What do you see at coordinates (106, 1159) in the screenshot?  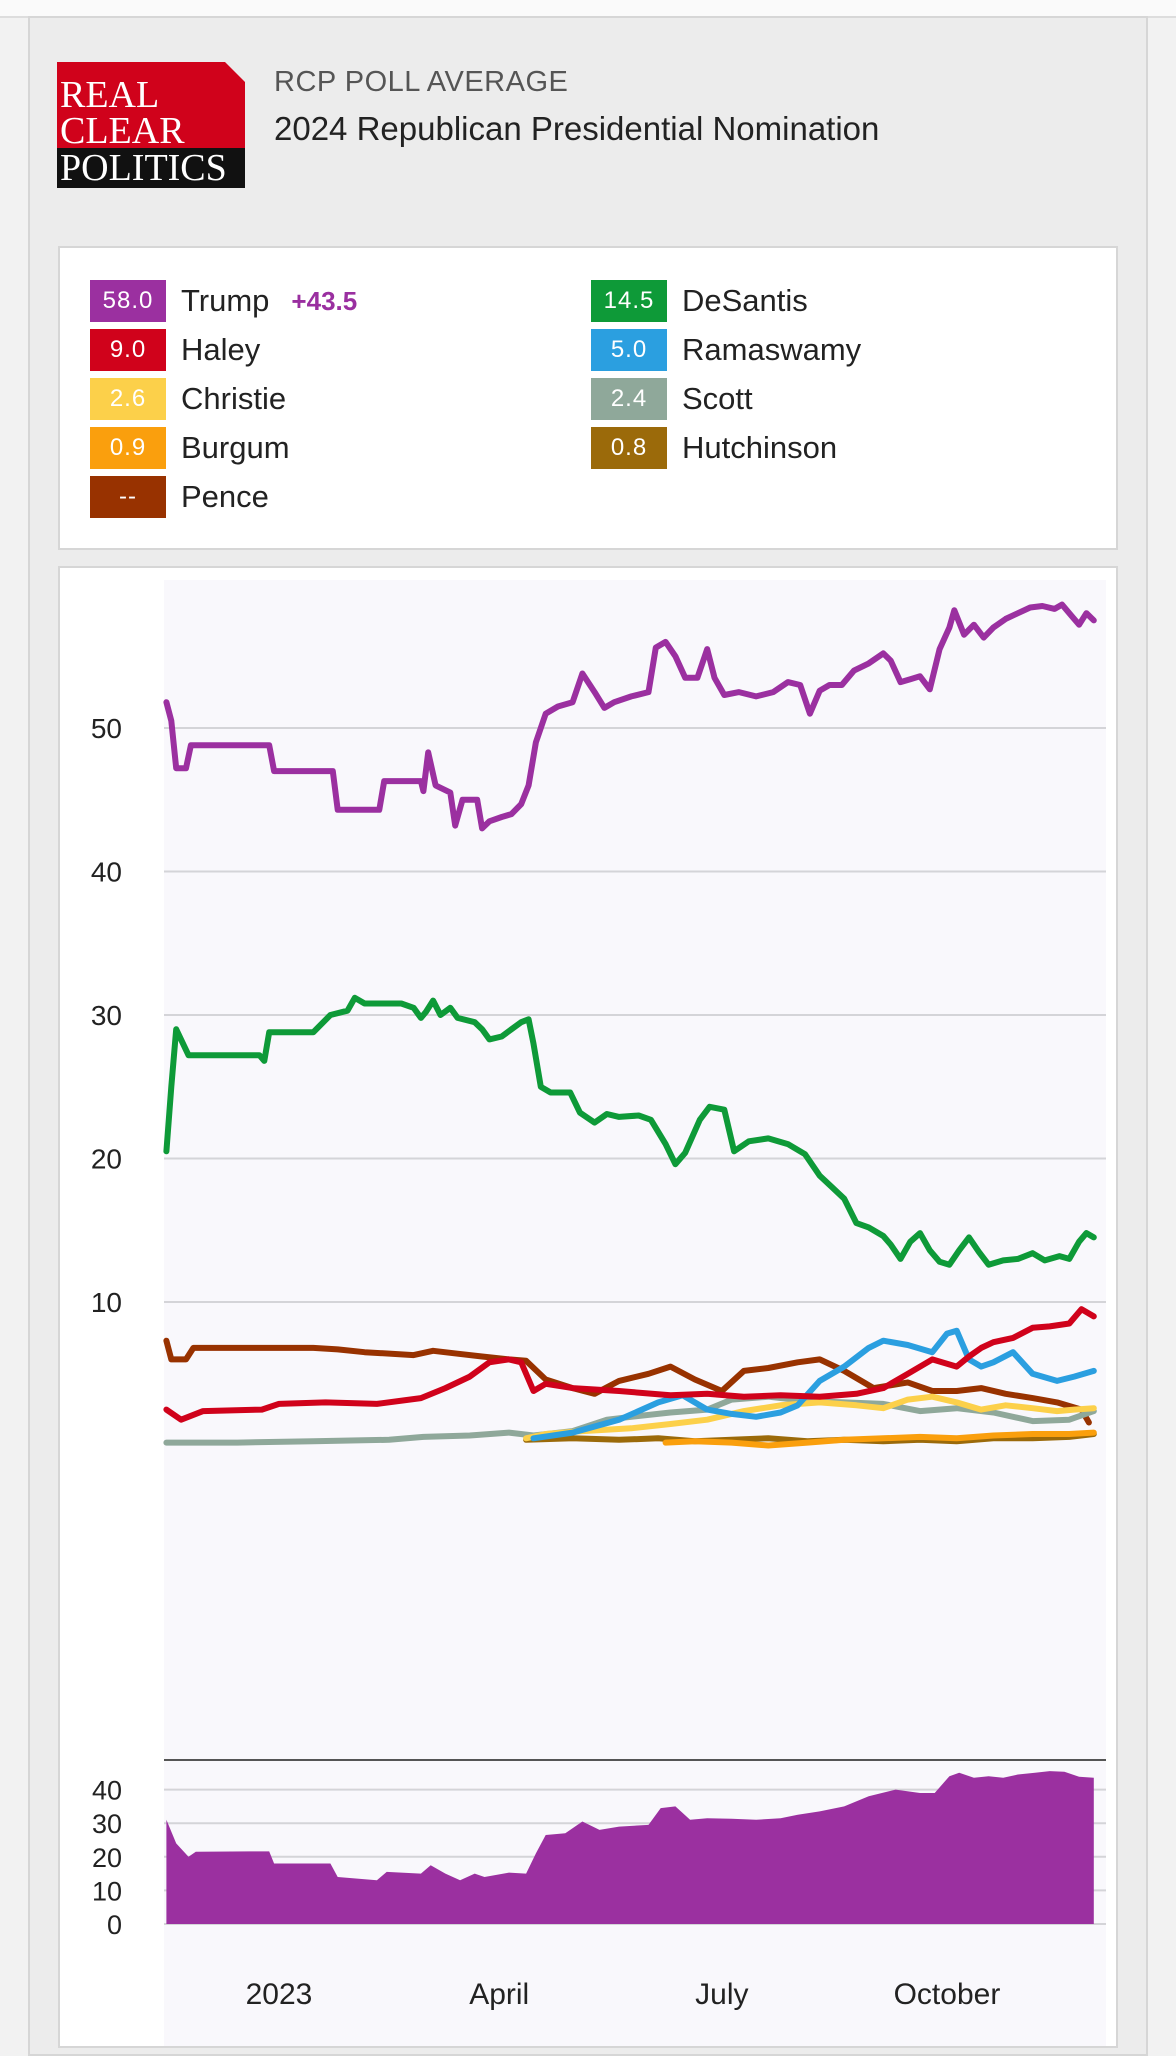 I see `y-tick-label: 20` at bounding box center [106, 1159].